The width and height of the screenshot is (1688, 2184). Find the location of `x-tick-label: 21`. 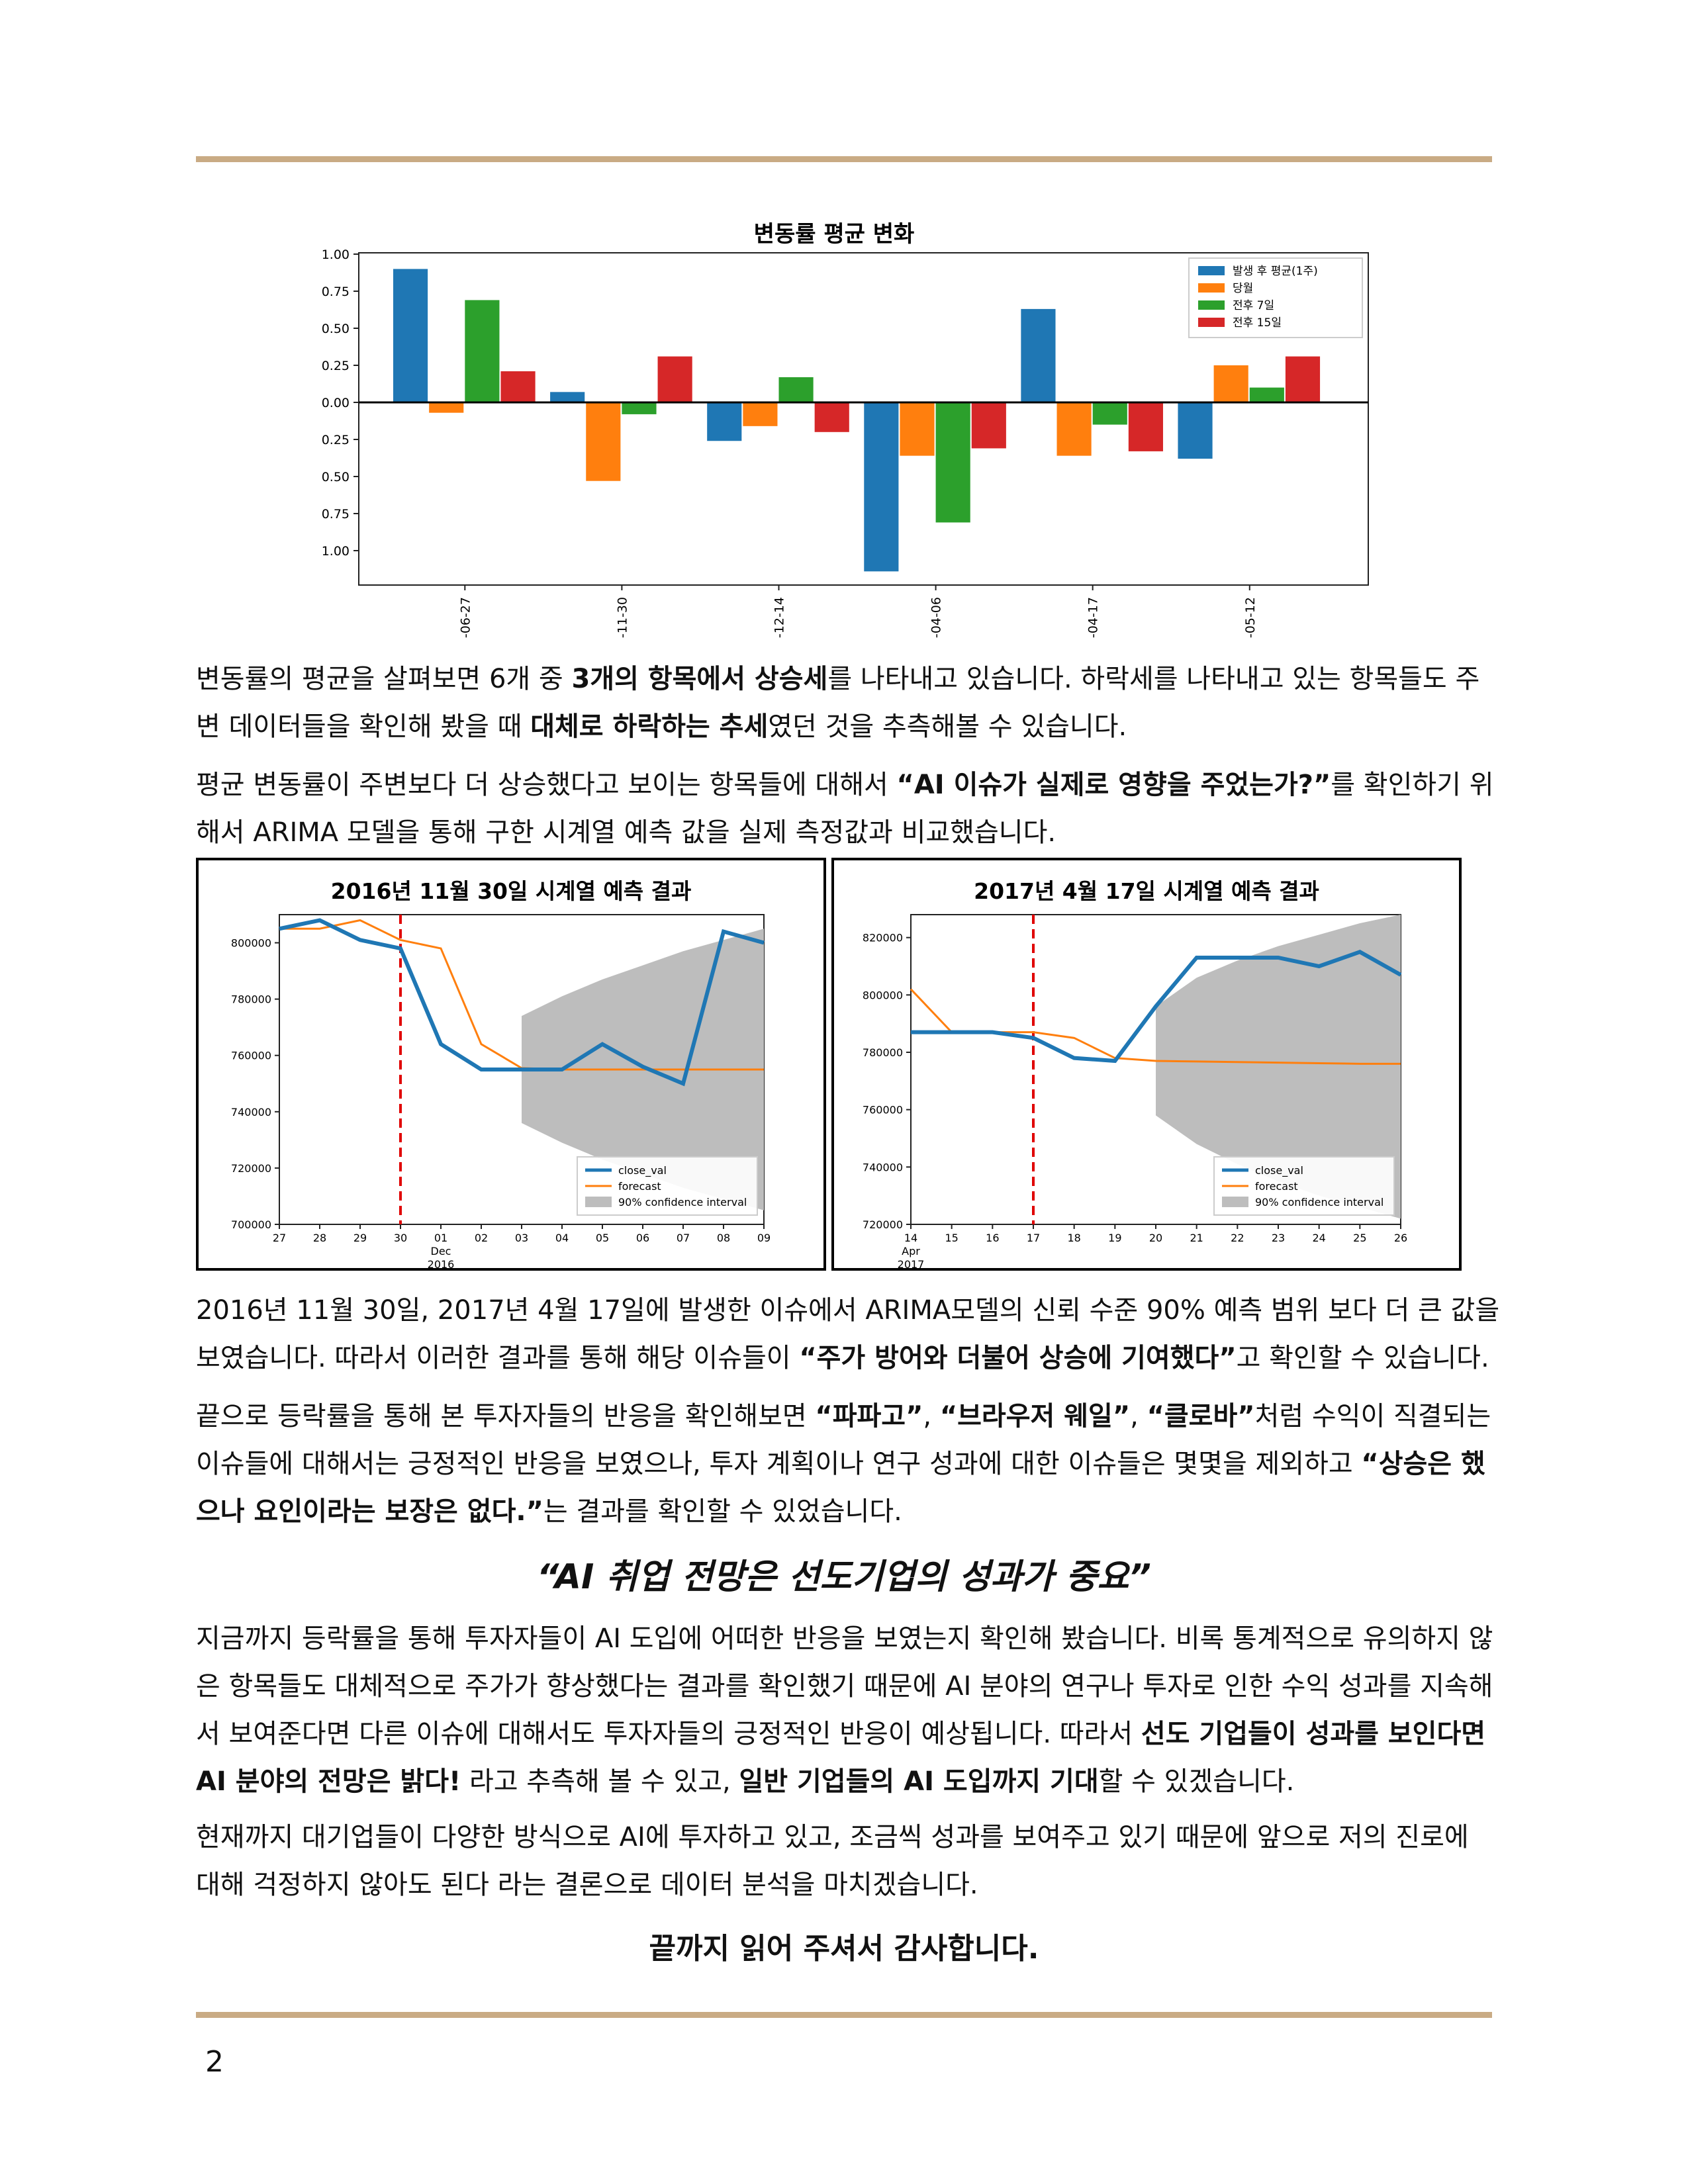

x-tick-label: 21 is located at coordinates (1196, 1238).